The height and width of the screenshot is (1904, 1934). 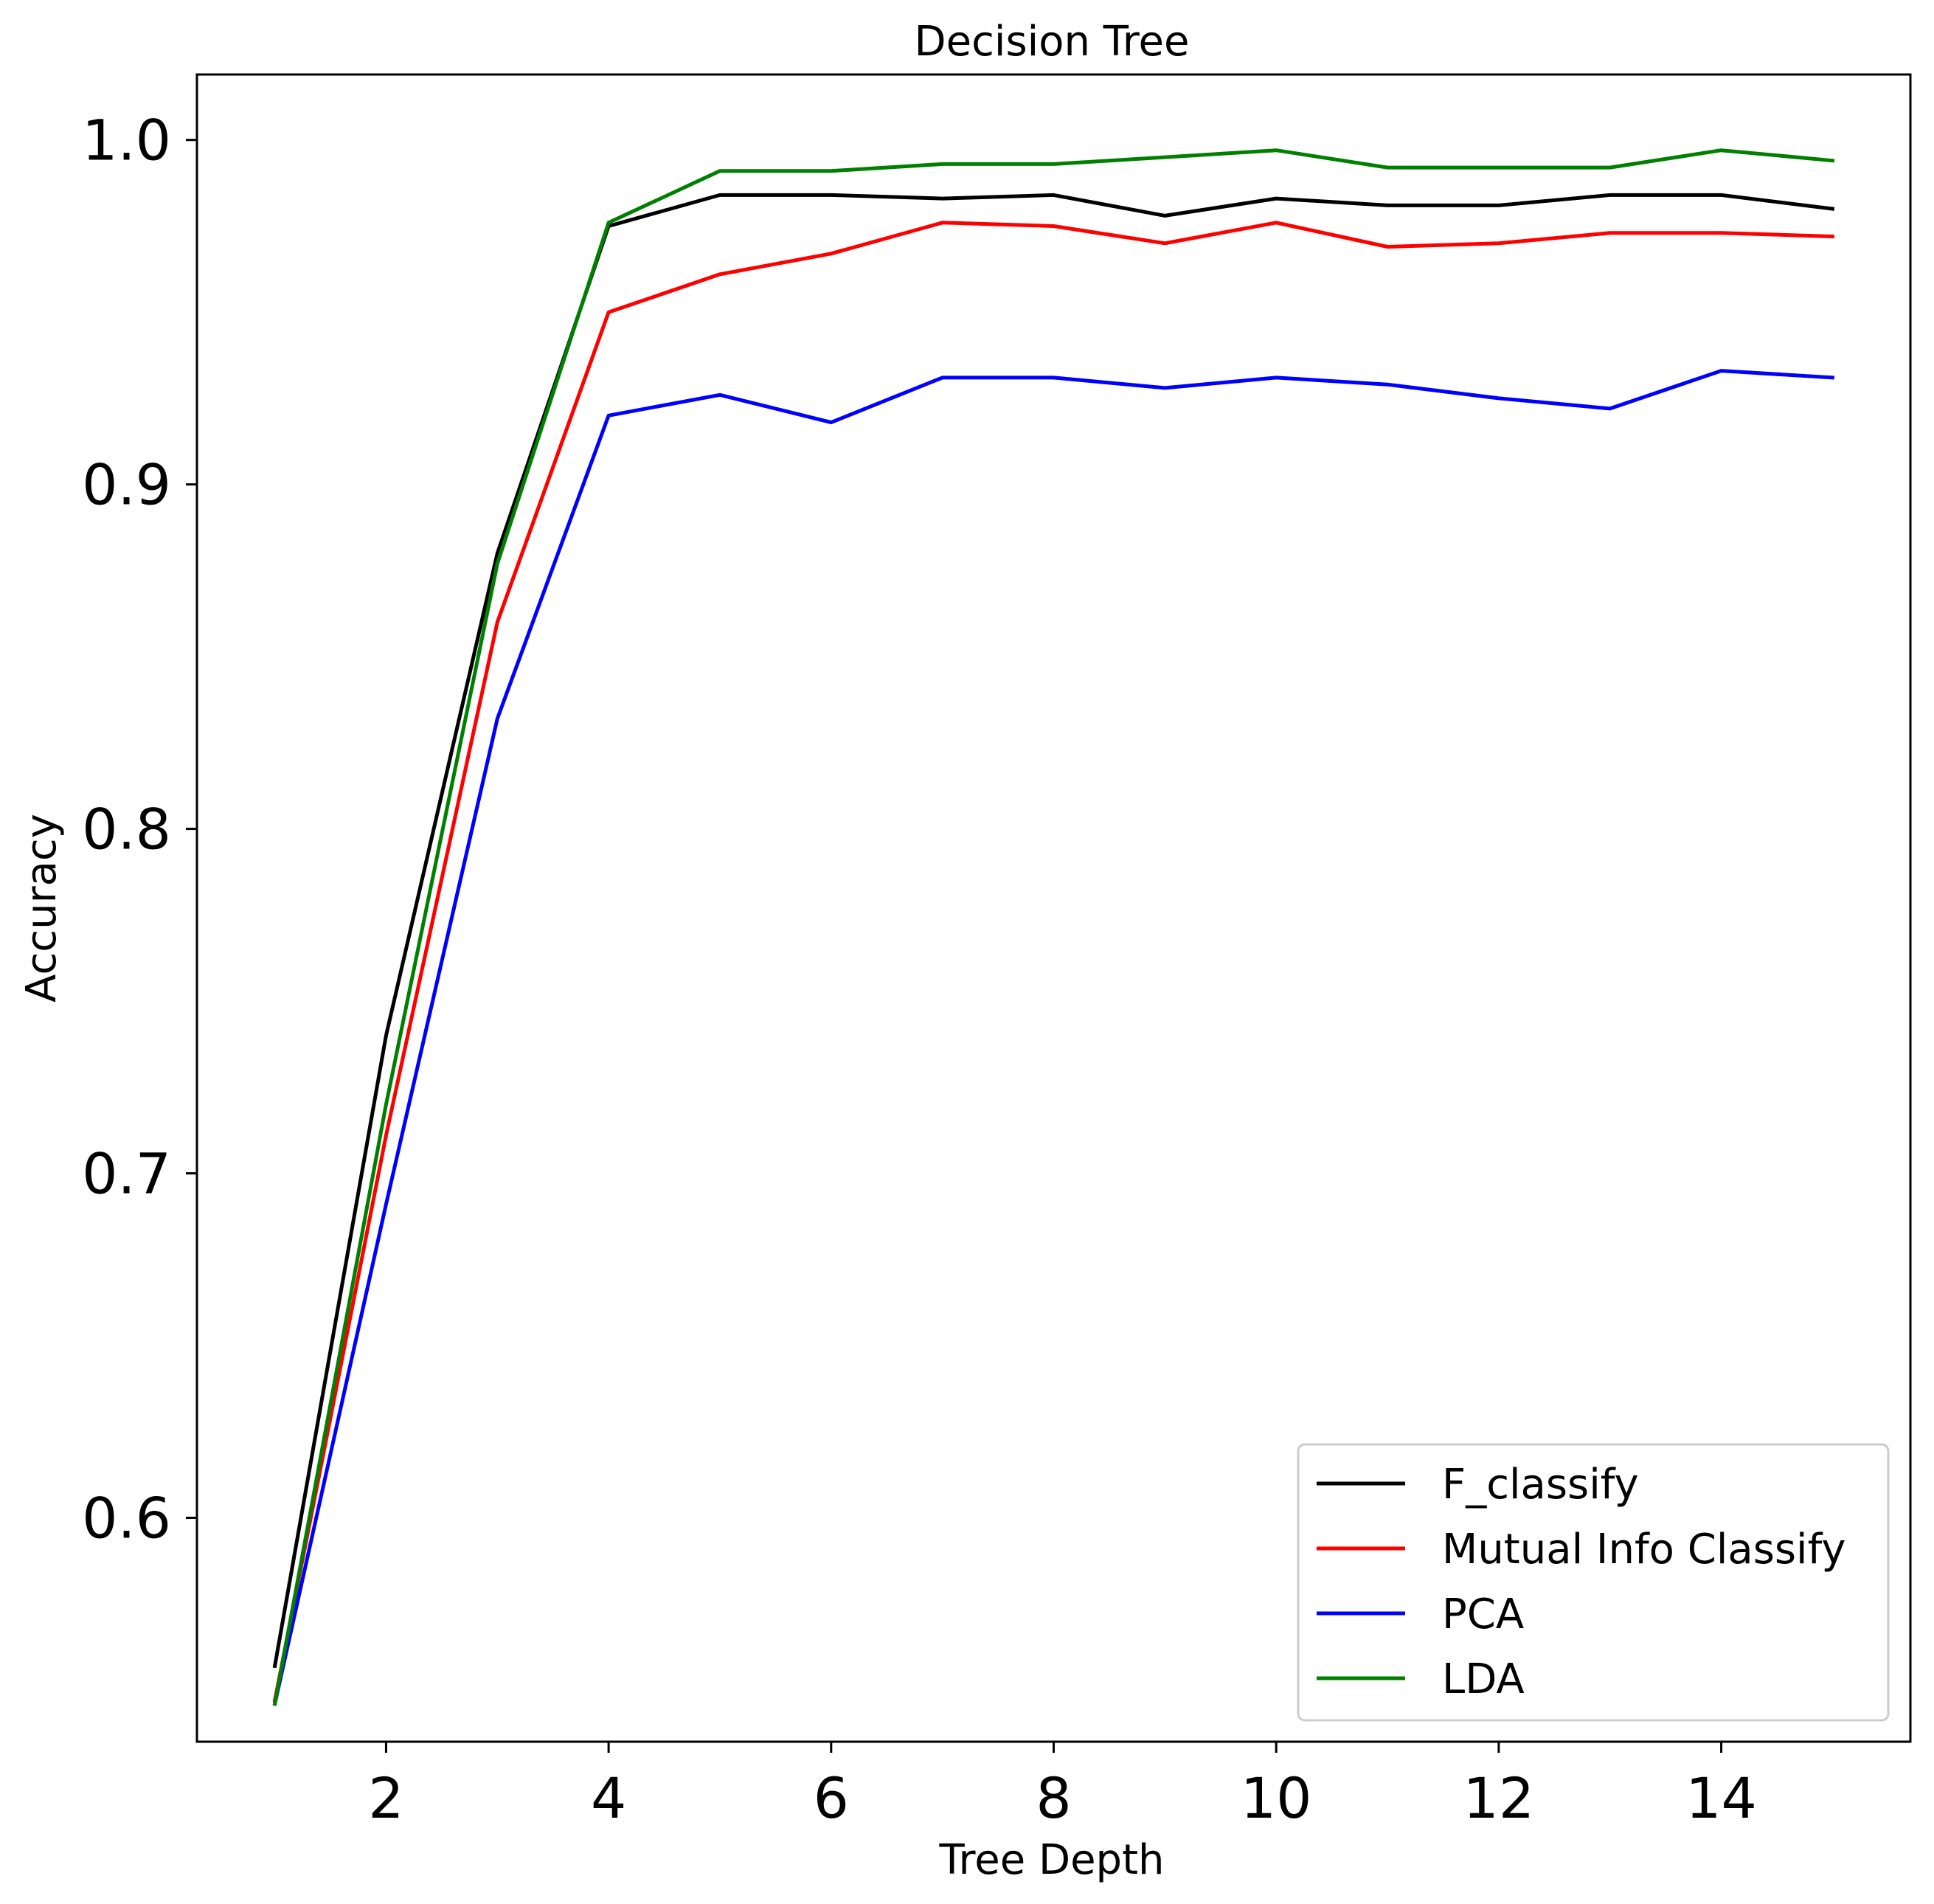 What do you see at coordinates (126, 1174) in the screenshot?
I see `y-tick-label: 0.7` at bounding box center [126, 1174].